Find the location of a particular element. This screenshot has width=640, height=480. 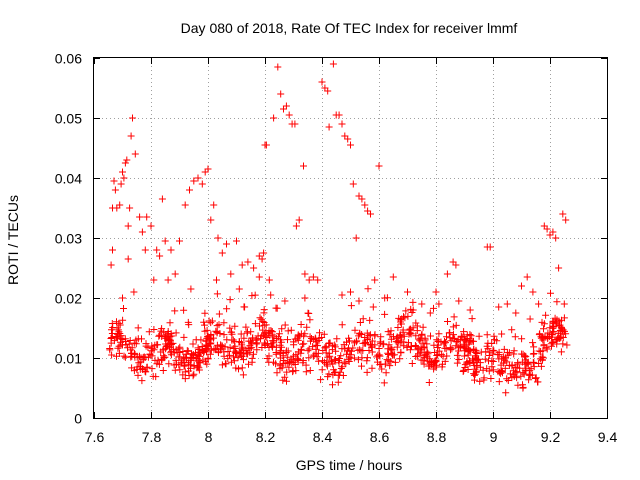

y-tick-label: 0.06 is located at coordinates (68, 59).